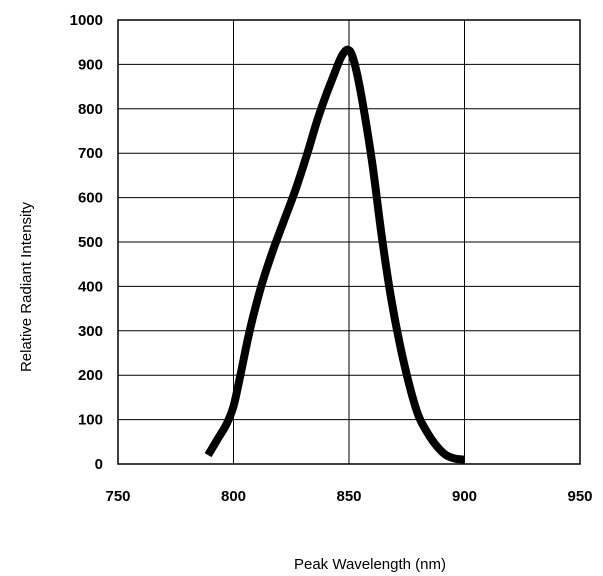 The image size is (603, 576). I want to click on x-tick-label: 900, so click(464, 496).